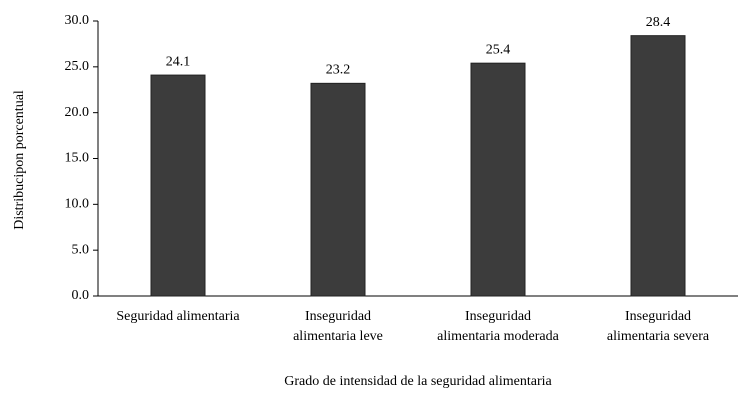 The width and height of the screenshot is (746, 400). What do you see at coordinates (81, 295) in the screenshot?
I see `y-tick-label: 0.0` at bounding box center [81, 295].